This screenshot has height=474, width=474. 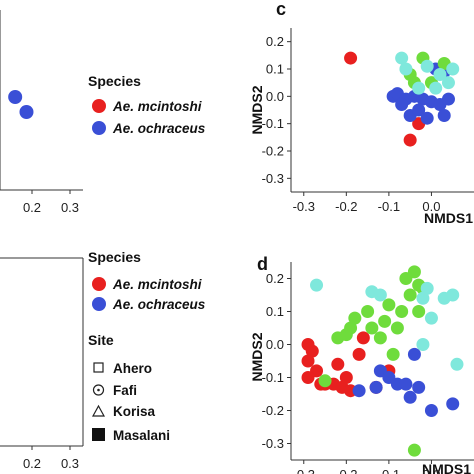 I want to click on site-ahero-icon, so click(x=98, y=367).